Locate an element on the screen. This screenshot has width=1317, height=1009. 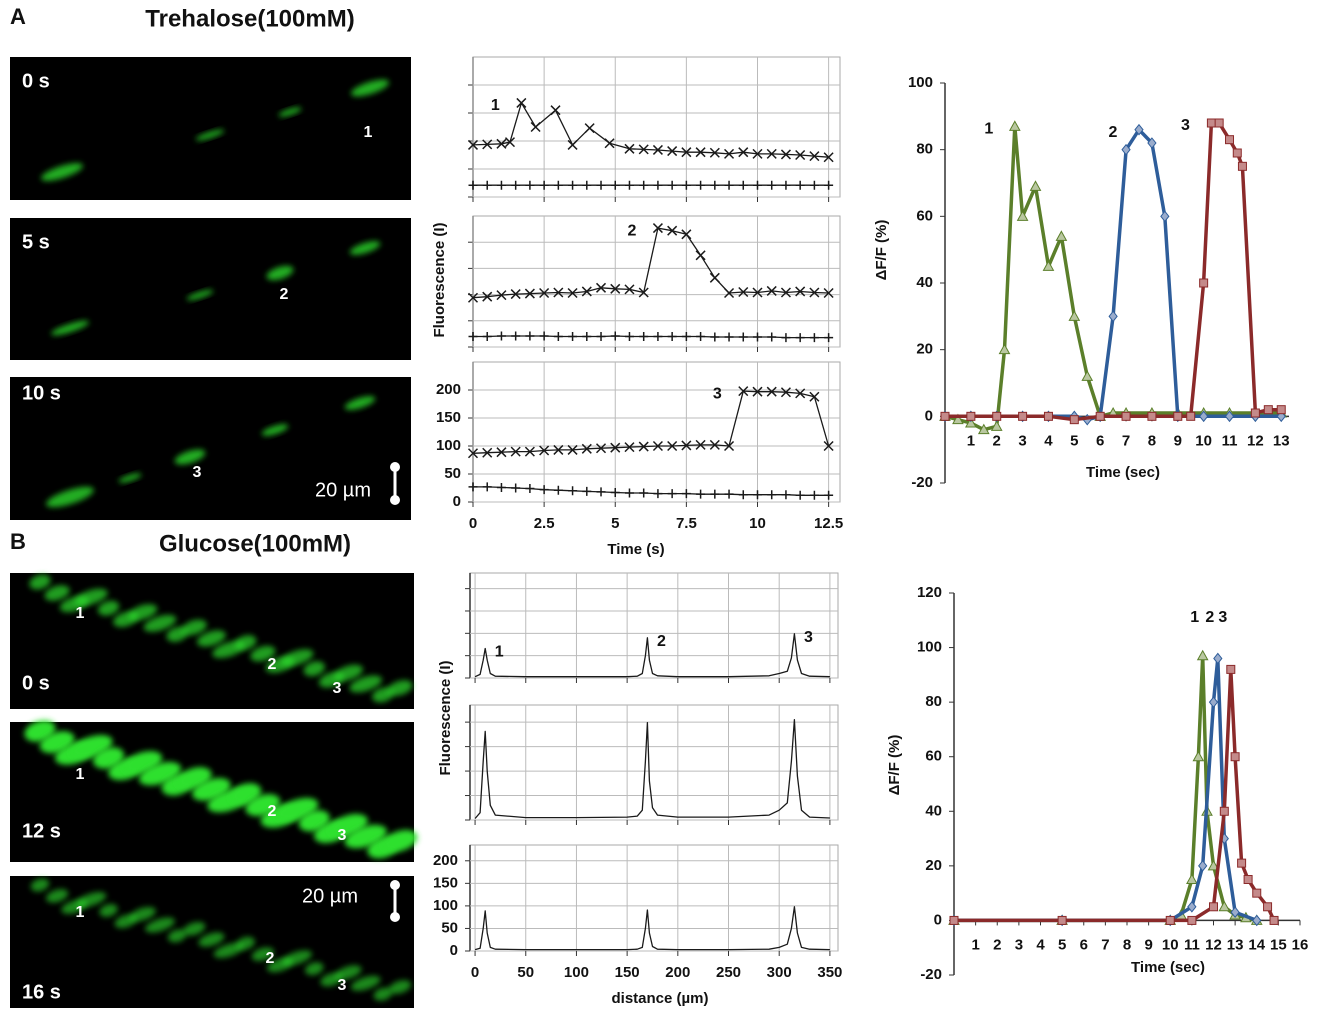
peak-label: 3 is located at coordinates (808, 637).